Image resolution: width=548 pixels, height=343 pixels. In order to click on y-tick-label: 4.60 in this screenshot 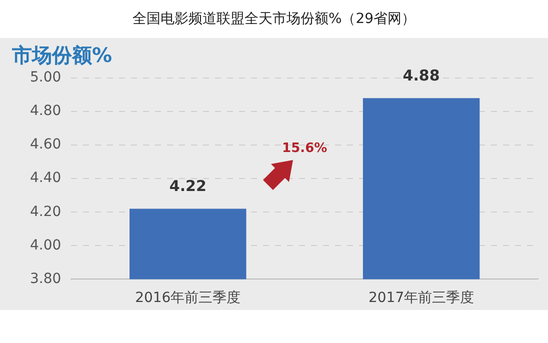, I will do `click(46, 144)`.